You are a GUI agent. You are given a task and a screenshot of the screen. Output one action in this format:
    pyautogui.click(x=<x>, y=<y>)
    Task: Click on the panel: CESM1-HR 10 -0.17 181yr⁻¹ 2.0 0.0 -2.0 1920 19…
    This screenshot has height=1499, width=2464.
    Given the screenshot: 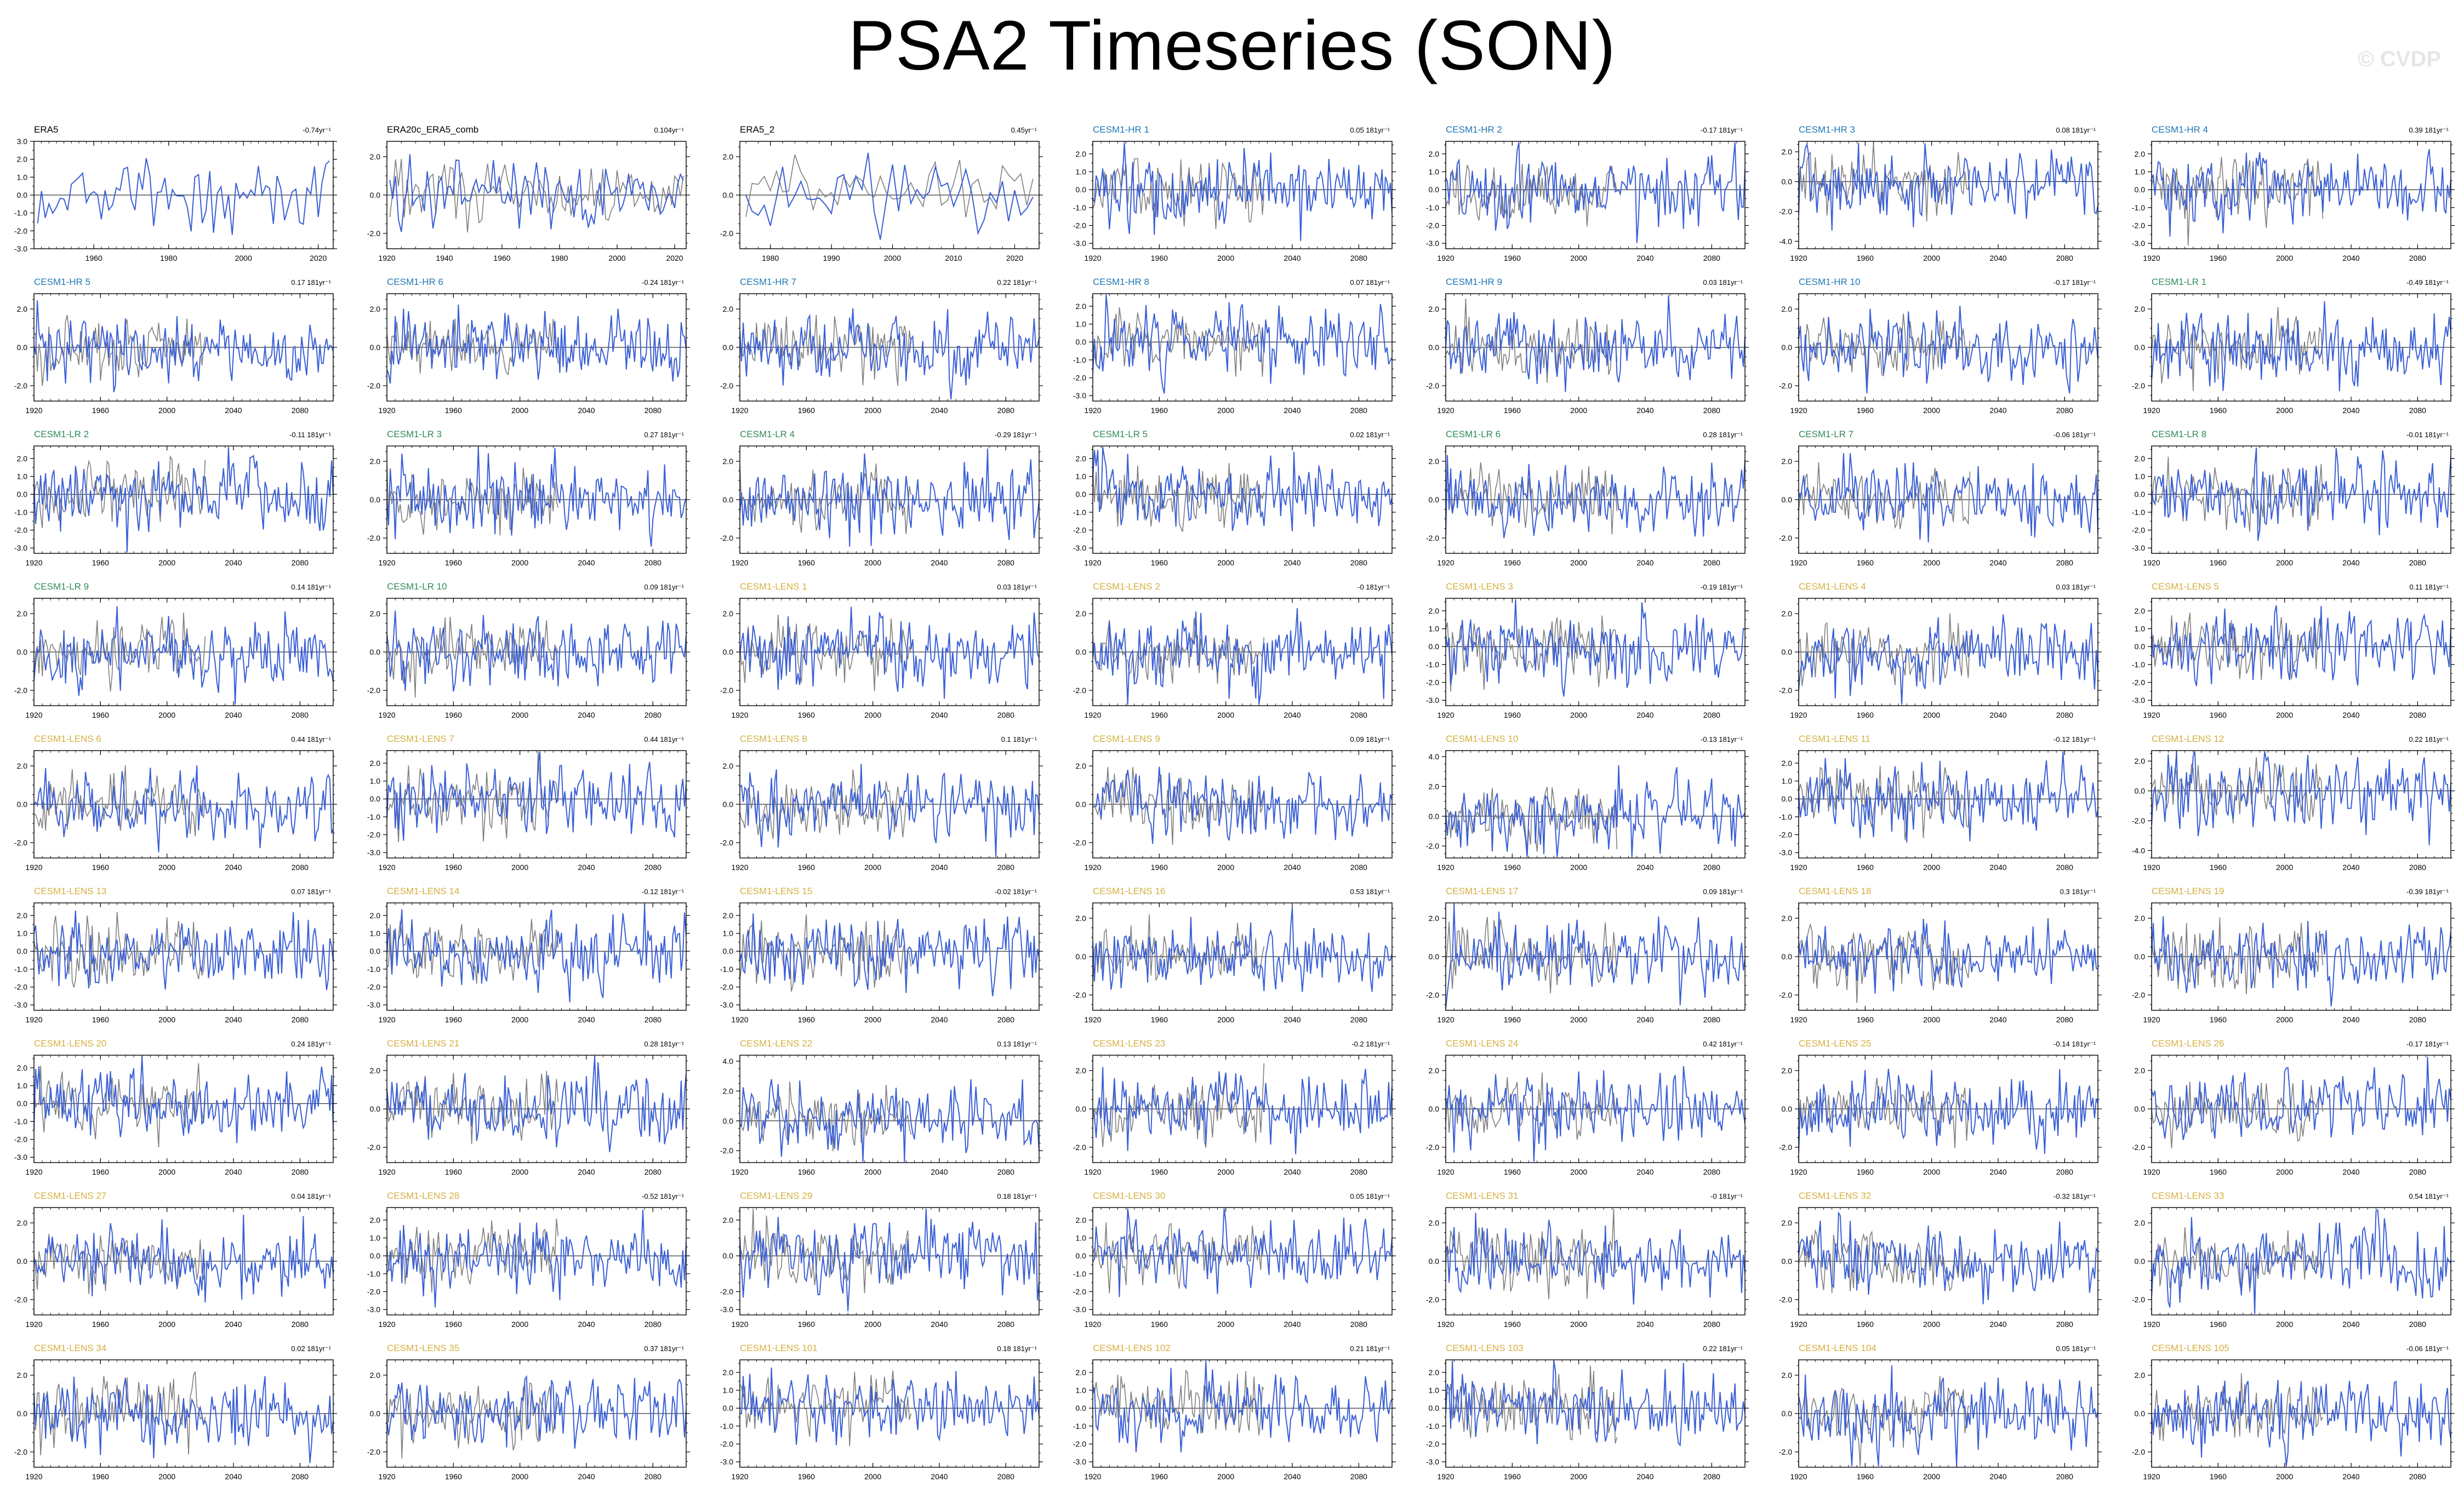 What is the action you would take?
    pyautogui.click(x=1940, y=346)
    